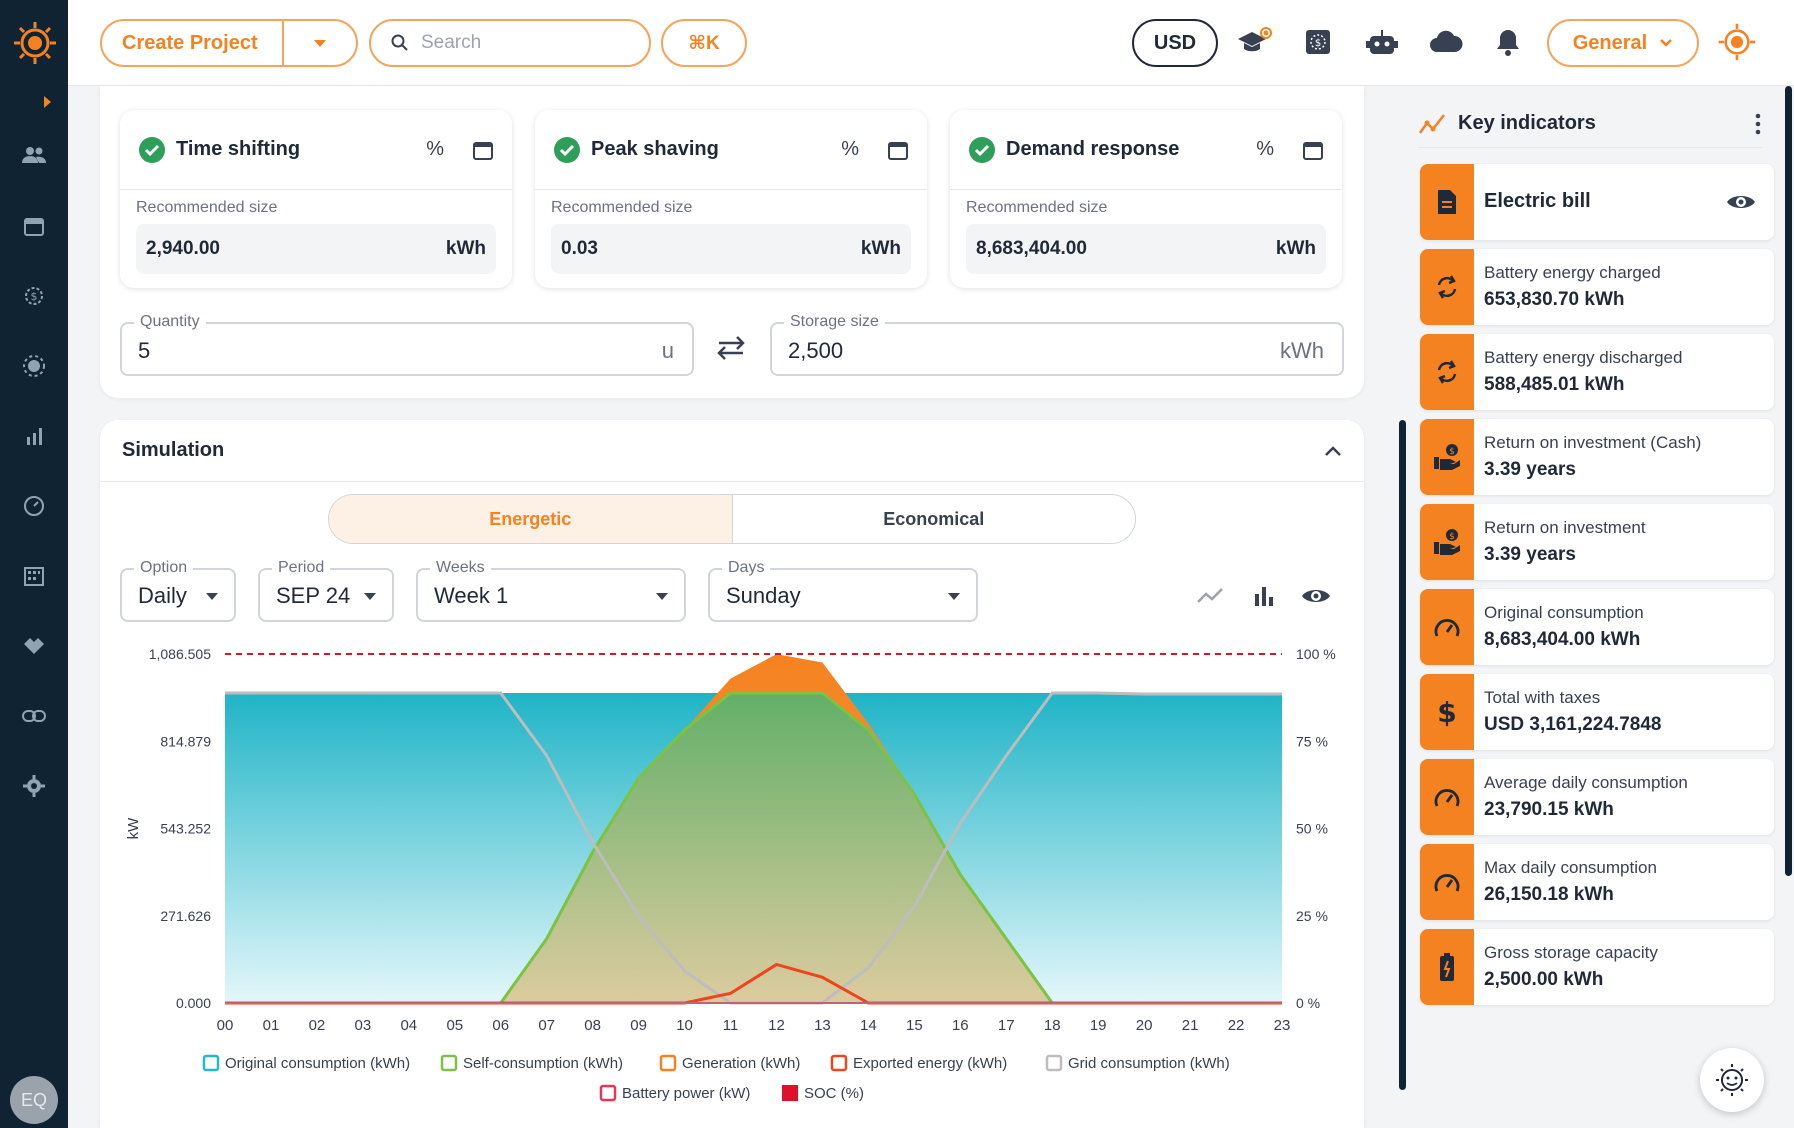  What do you see at coordinates (326, 590) in the screenshot?
I see `period-select: Period SEP 24` at bounding box center [326, 590].